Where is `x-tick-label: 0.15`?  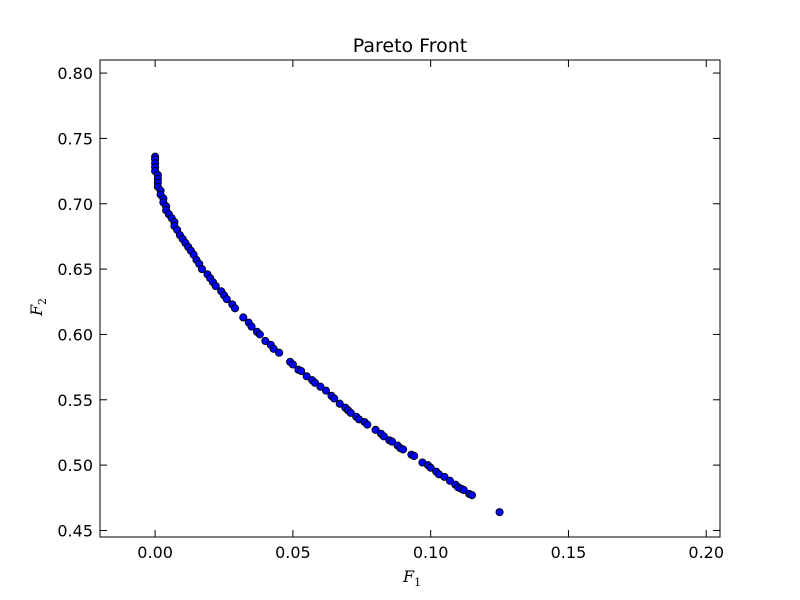 x-tick-label: 0.15 is located at coordinates (569, 552).